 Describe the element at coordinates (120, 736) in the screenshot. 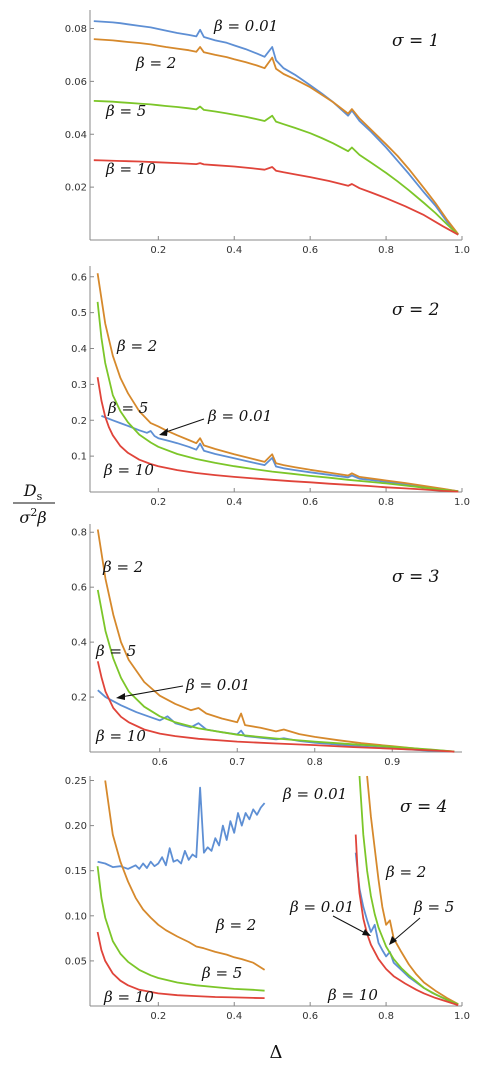

I see `panel-3-label-beta-10: β = 10` at that location.